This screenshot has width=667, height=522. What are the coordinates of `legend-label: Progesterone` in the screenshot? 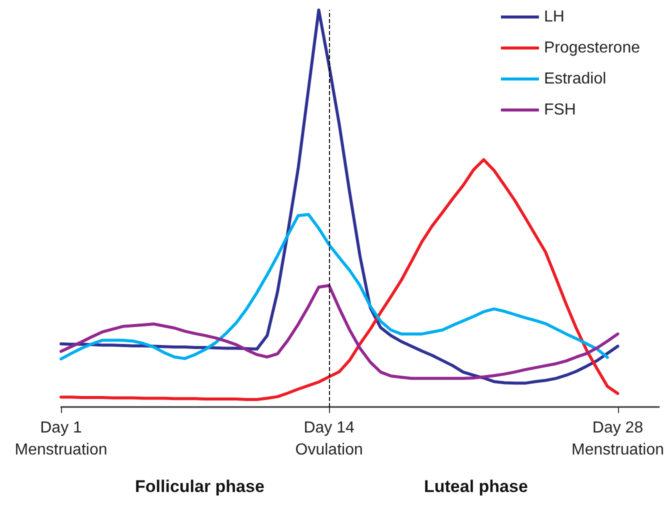 It's located at (592, 48).